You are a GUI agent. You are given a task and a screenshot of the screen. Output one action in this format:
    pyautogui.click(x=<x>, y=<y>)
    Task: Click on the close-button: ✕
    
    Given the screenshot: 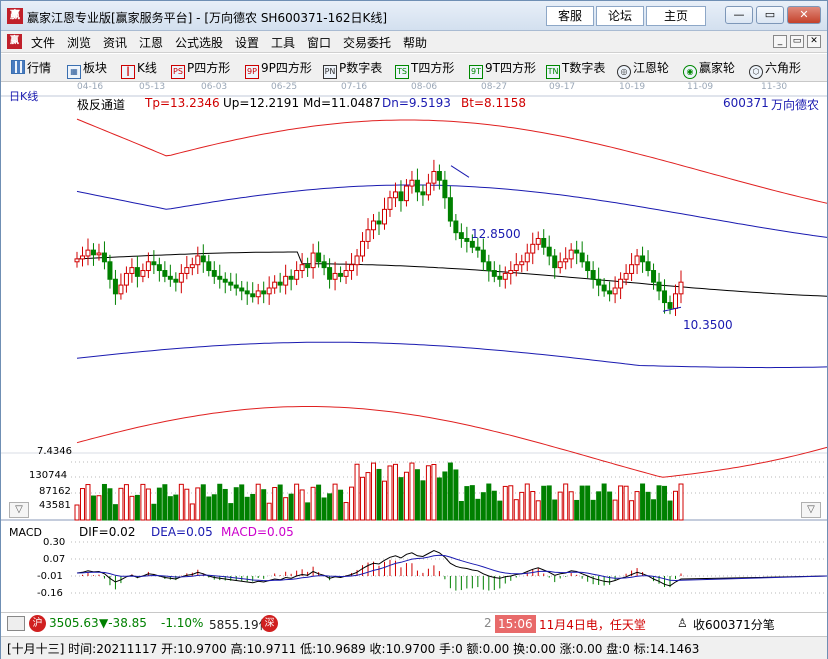 What is the action you would take?
    pyautogui.click(x=804, y=15)
    